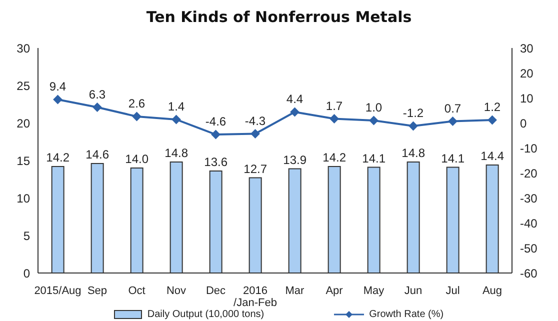 The height and width of the screenshot is (321, 558). I want to click on data-label: 14.6, so click(98, 155).